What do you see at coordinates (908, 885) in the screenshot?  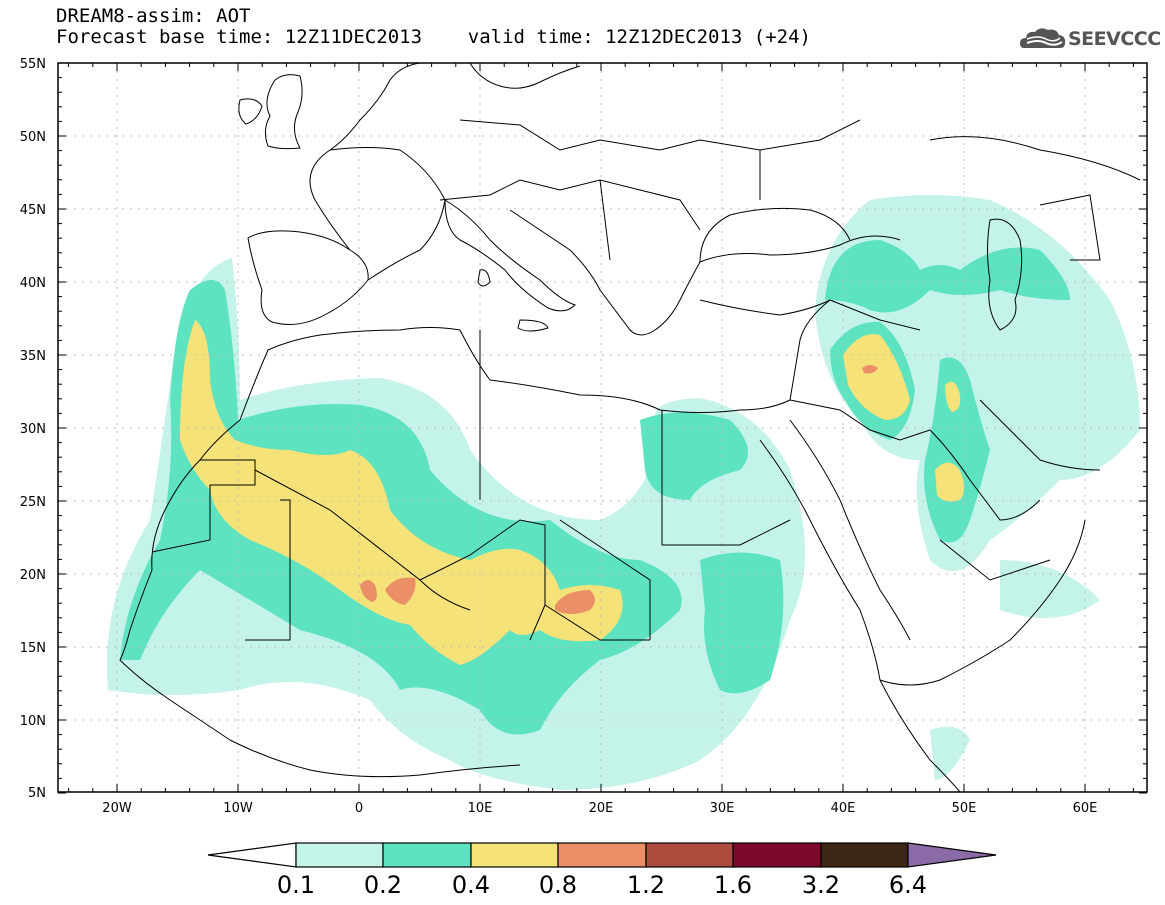 I see `colorbar-label: 6.4` at bounding box center [908, 885].